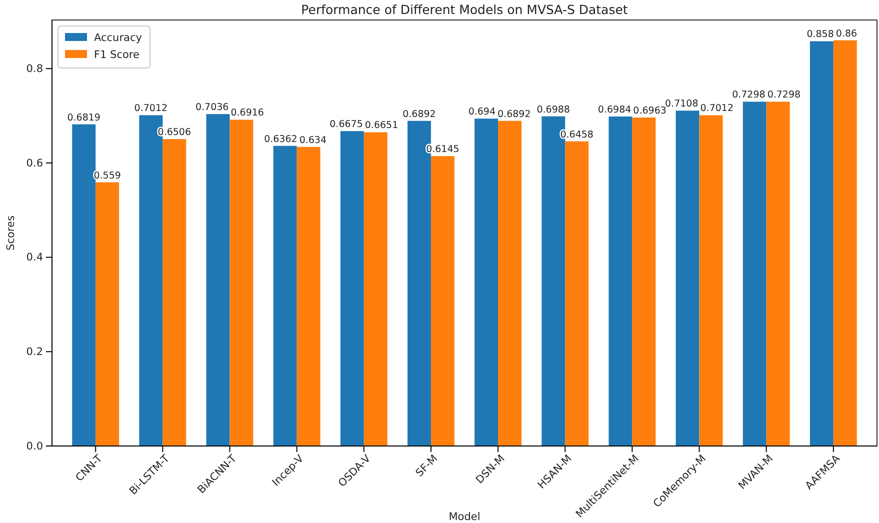 The width and height of the screenshot is (879, 523). What do you see at coordinates (313, 140) in the screenshot?
I see `data-label: 0.634` at bounding box center [313, 140].